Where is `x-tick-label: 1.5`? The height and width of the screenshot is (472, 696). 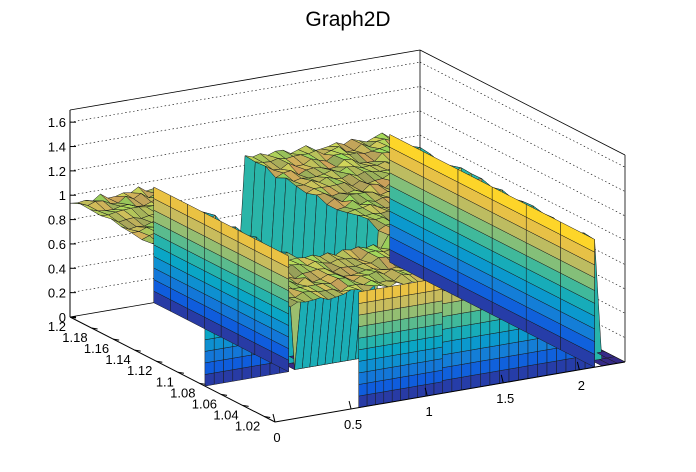 x-tick-label: 1.5 is located at coordinates (505, 398).